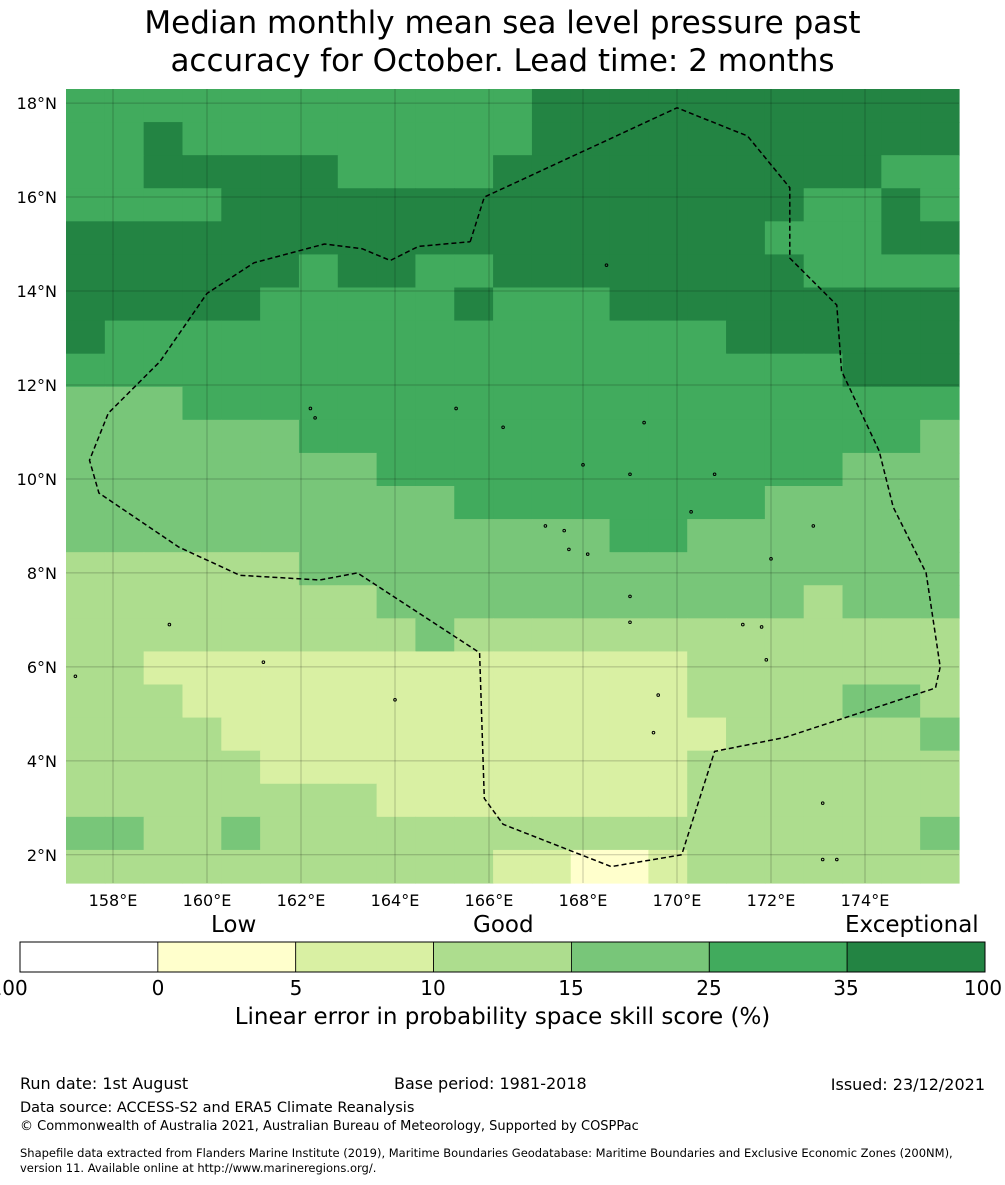 The width and height of the screenshot is (1005, 1185). I want to click on latitude-label: 16°N, so click(37, 197).